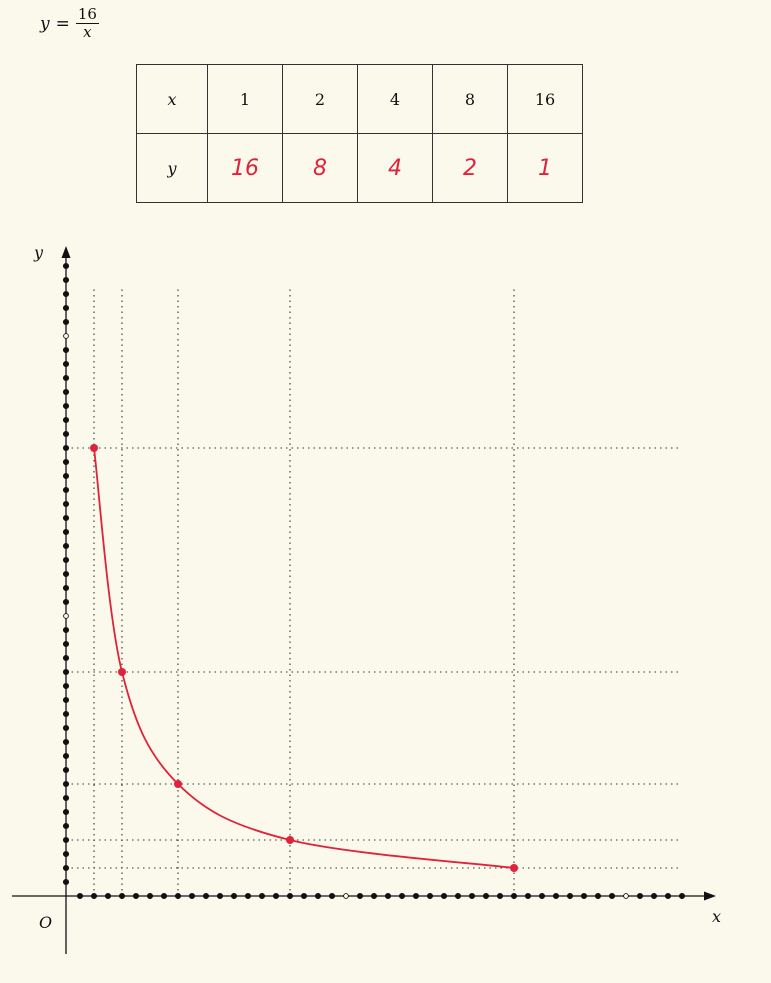 The image size is (771, 983). What do you see at coordinates (45, 23) in the screenshot?
I see `equation-lhs: y` at bounding box center [45, 23].